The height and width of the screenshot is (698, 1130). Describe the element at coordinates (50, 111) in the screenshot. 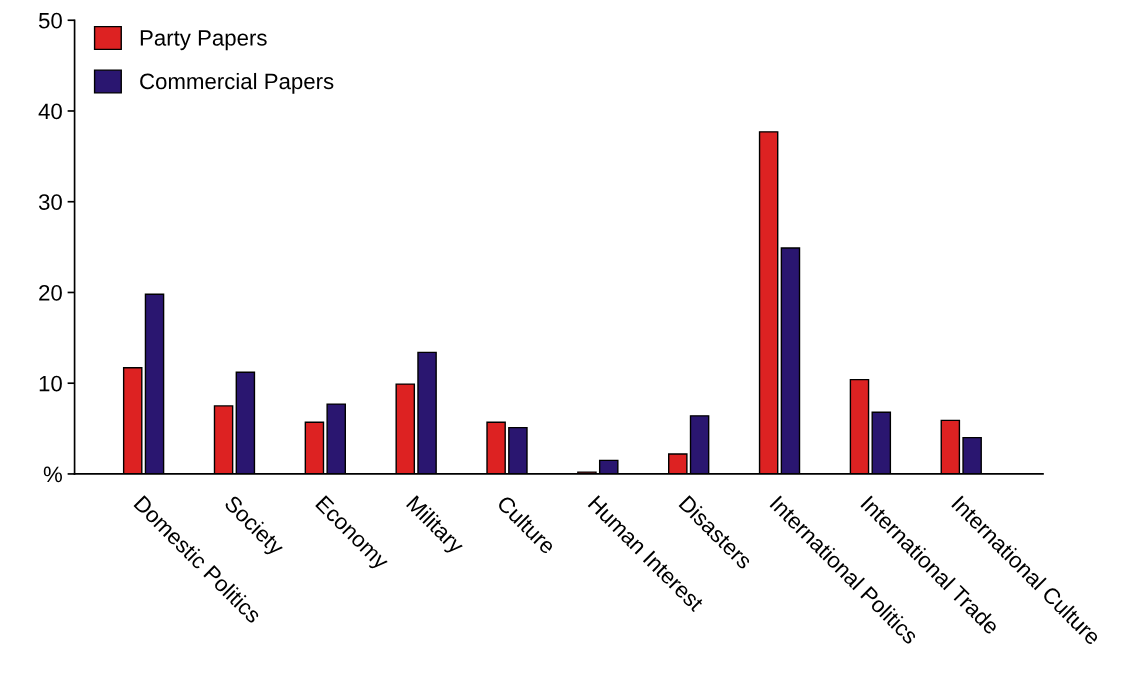

I see `y-tick-label: 40` at that location.